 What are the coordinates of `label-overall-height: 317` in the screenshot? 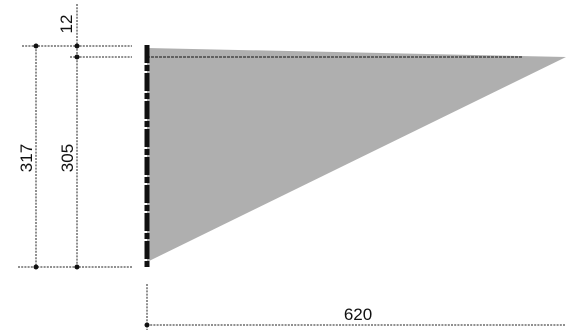 It's located at (26, 158).